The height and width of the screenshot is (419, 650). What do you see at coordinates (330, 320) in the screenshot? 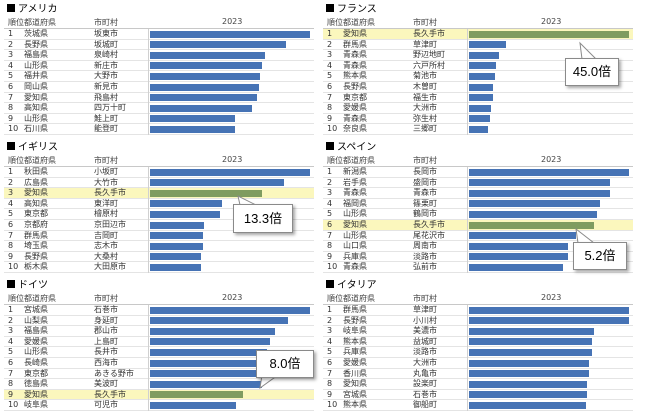
I see `rank-cell: 2` at bounding box center [330, 320].